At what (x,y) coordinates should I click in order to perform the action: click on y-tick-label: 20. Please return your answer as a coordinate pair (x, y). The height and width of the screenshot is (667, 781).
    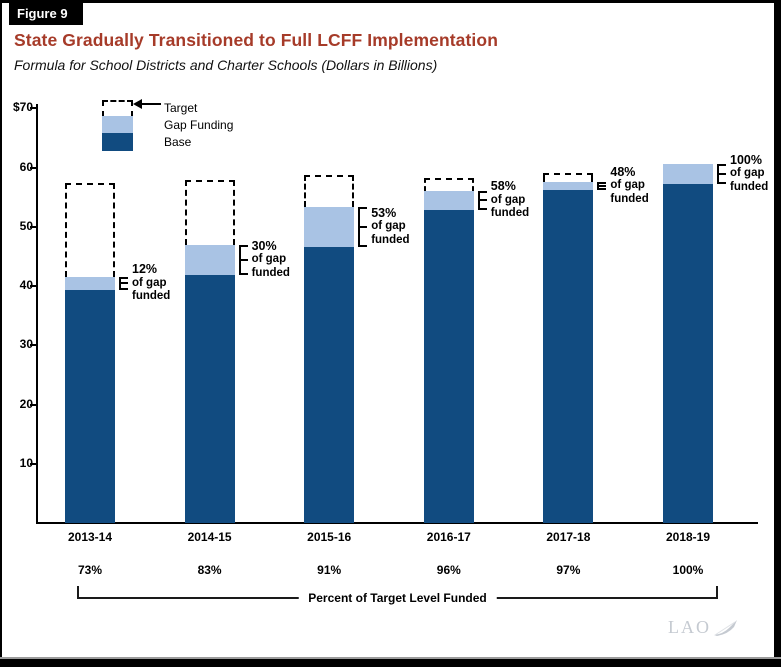
    Looking at the image, I should click on (26, 403).